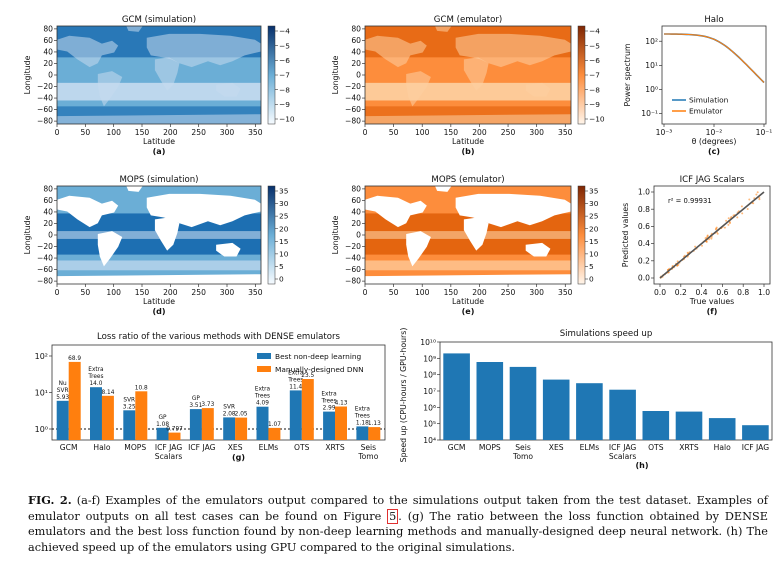  Describe the element at coordinates (468, 235) in the screenshot. I see `heatmap-e` at that location.